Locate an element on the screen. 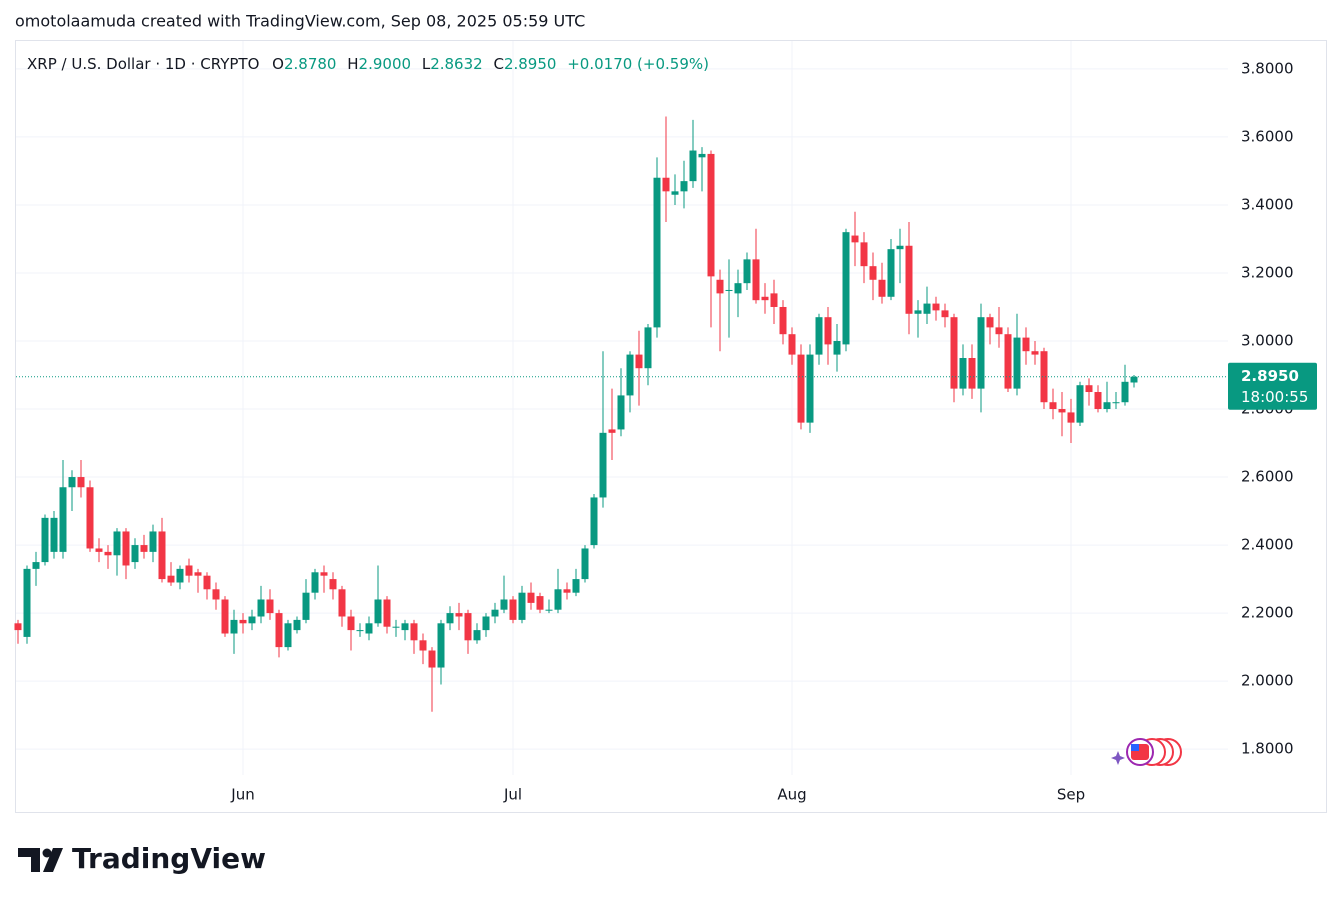  events-icon is located at coordinates (1146, 752).